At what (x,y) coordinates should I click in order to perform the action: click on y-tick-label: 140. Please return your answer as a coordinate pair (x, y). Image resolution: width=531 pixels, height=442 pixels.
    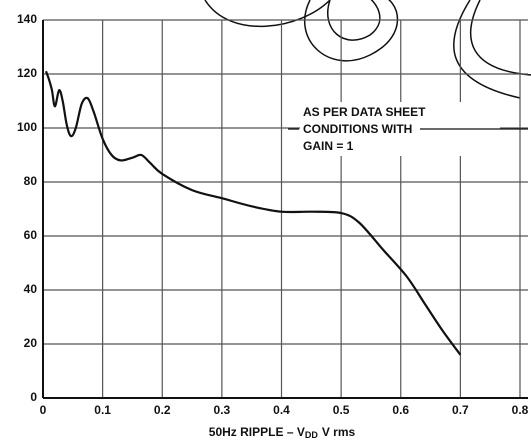
    Looking at the image, I should click on (27, 19).